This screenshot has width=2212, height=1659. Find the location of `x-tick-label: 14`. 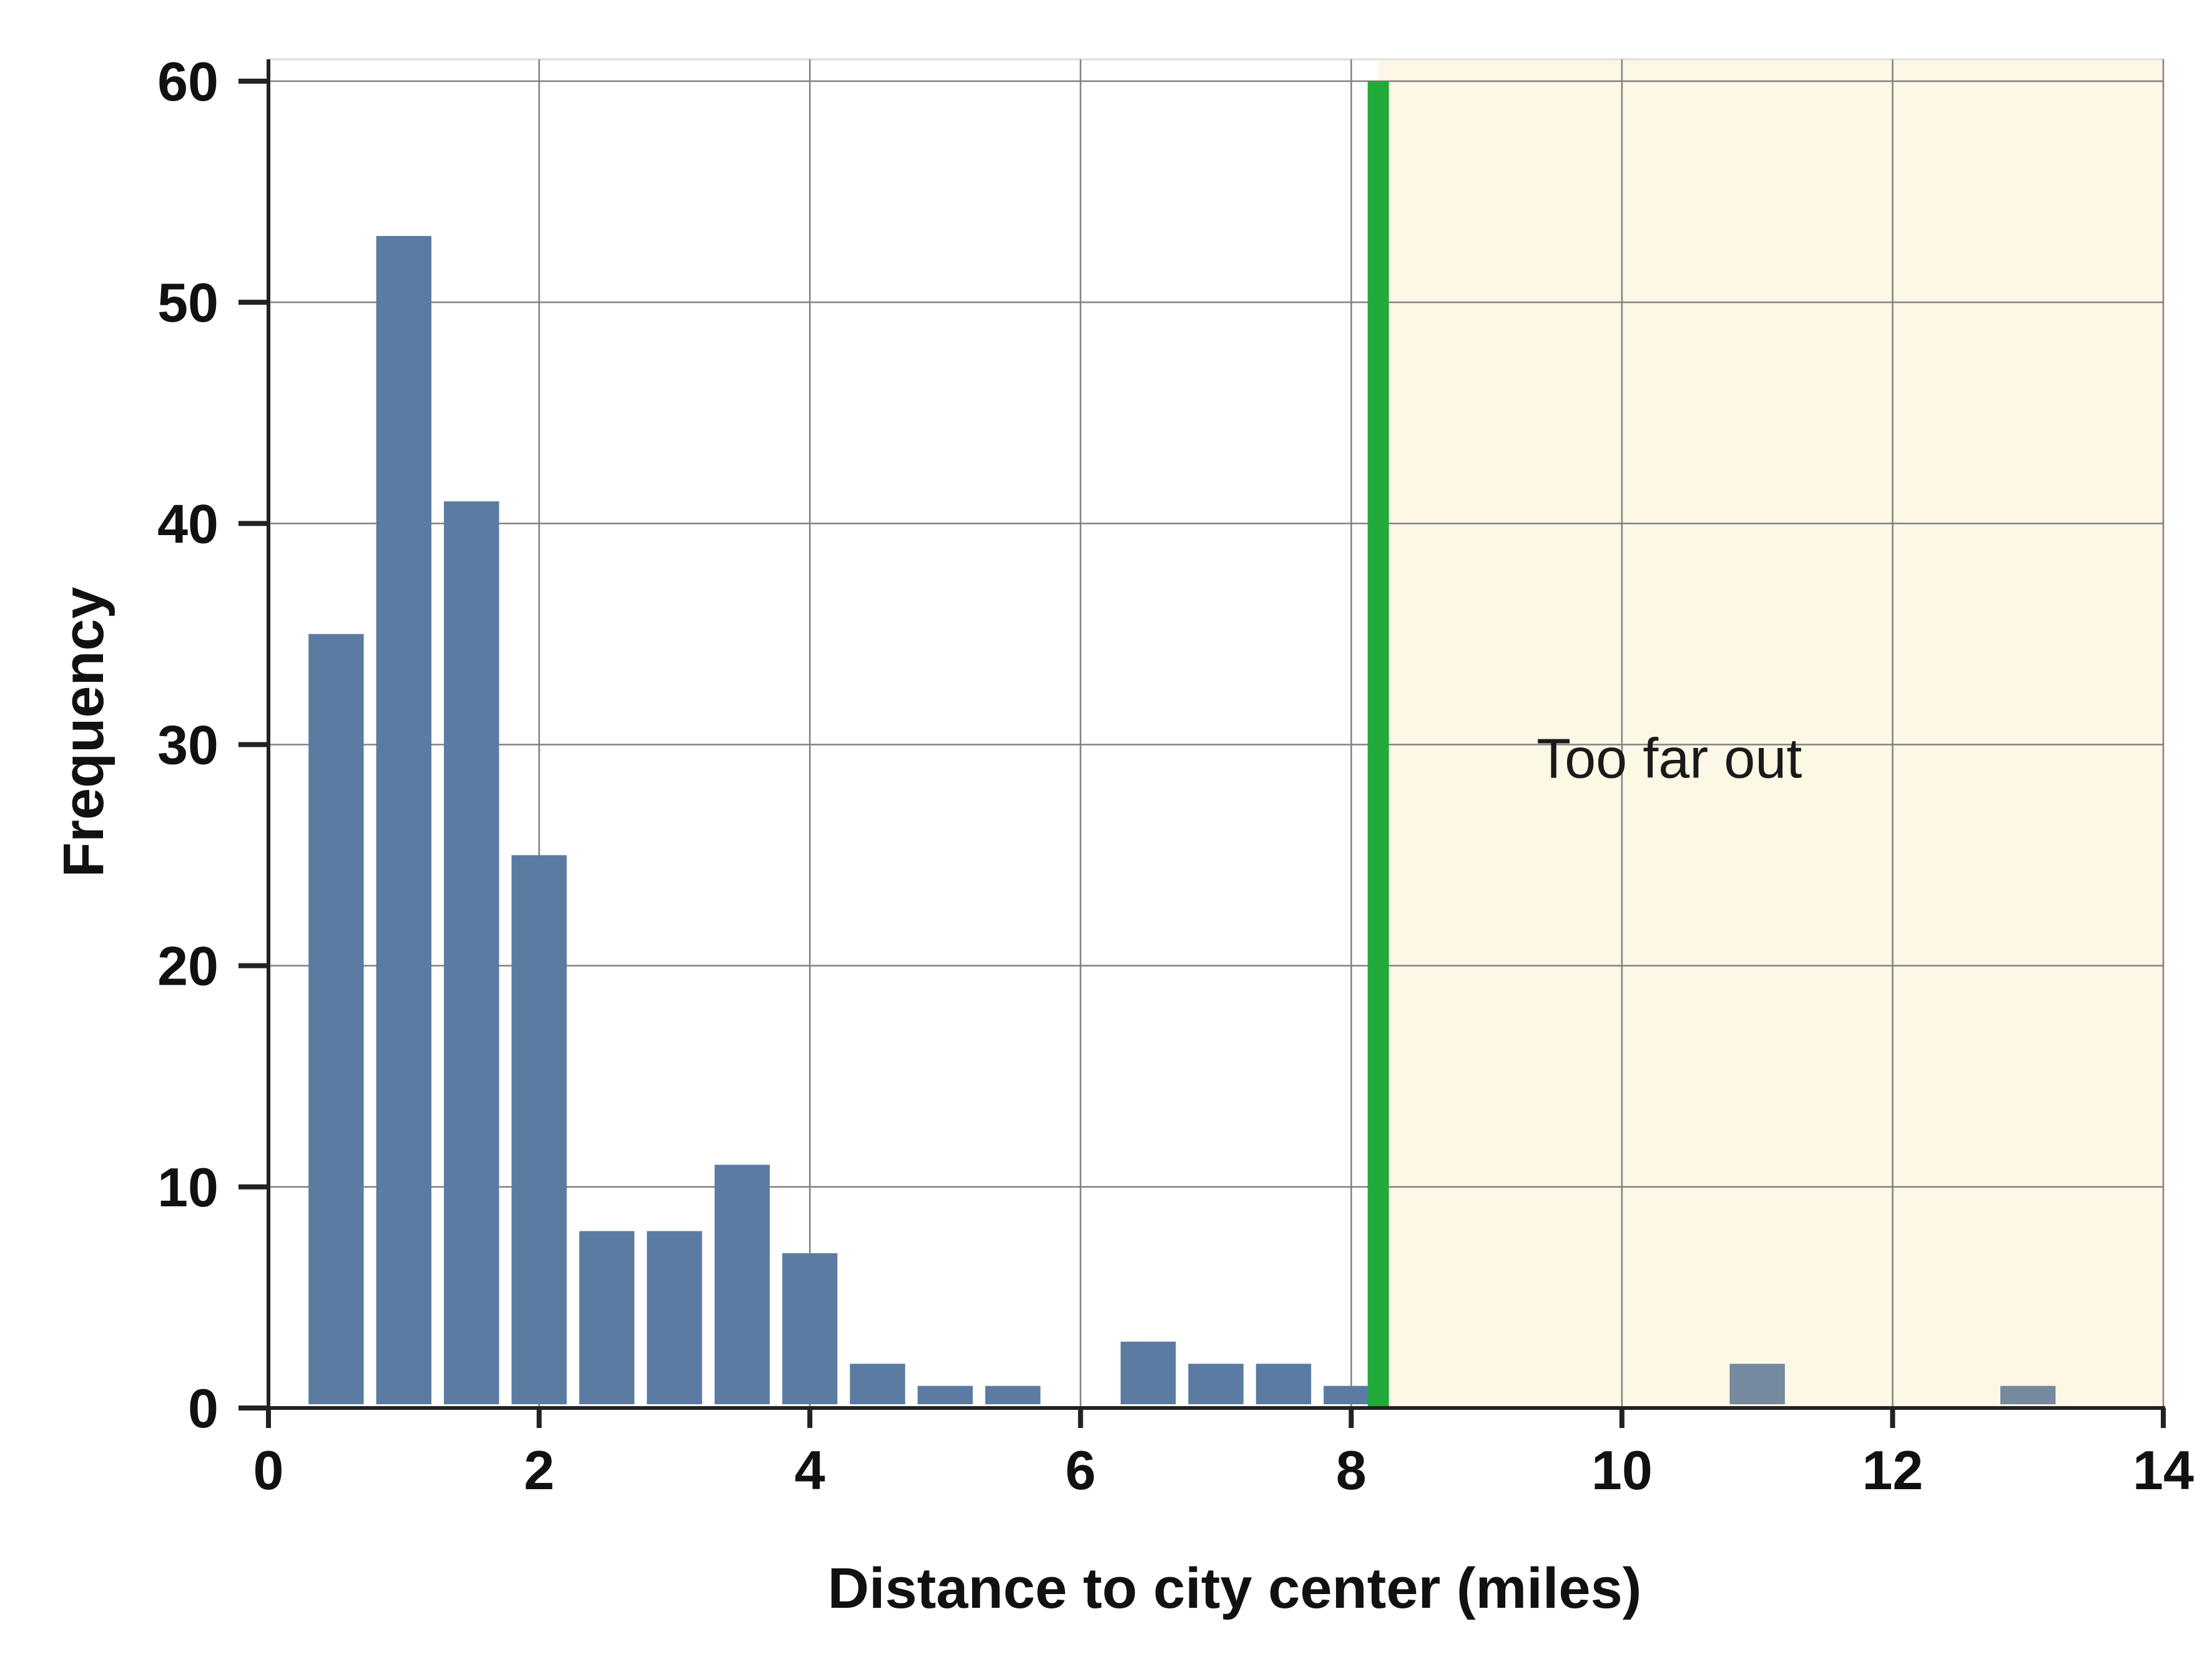

x-tick-label: 14 is located at coordinates (2163, 1470).